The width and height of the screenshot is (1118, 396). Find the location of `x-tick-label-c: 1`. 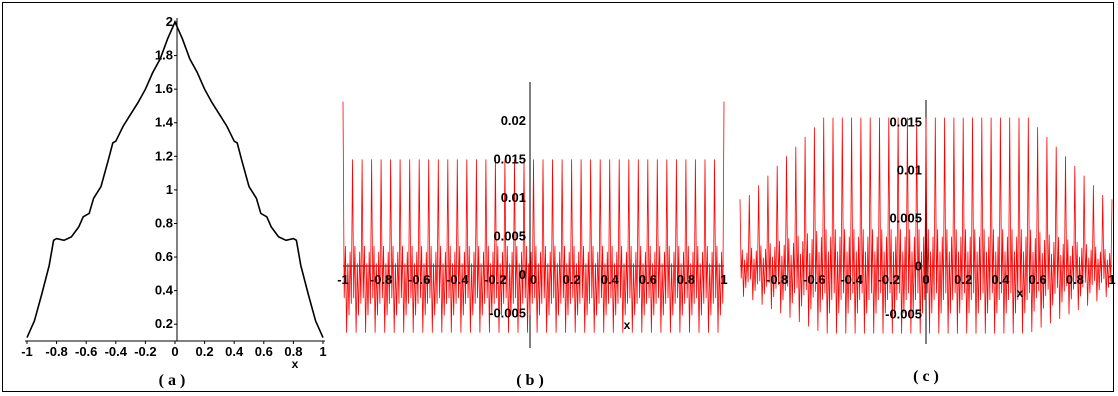

x-tick-label-c: 1 is located at coordinates (1111, 279).